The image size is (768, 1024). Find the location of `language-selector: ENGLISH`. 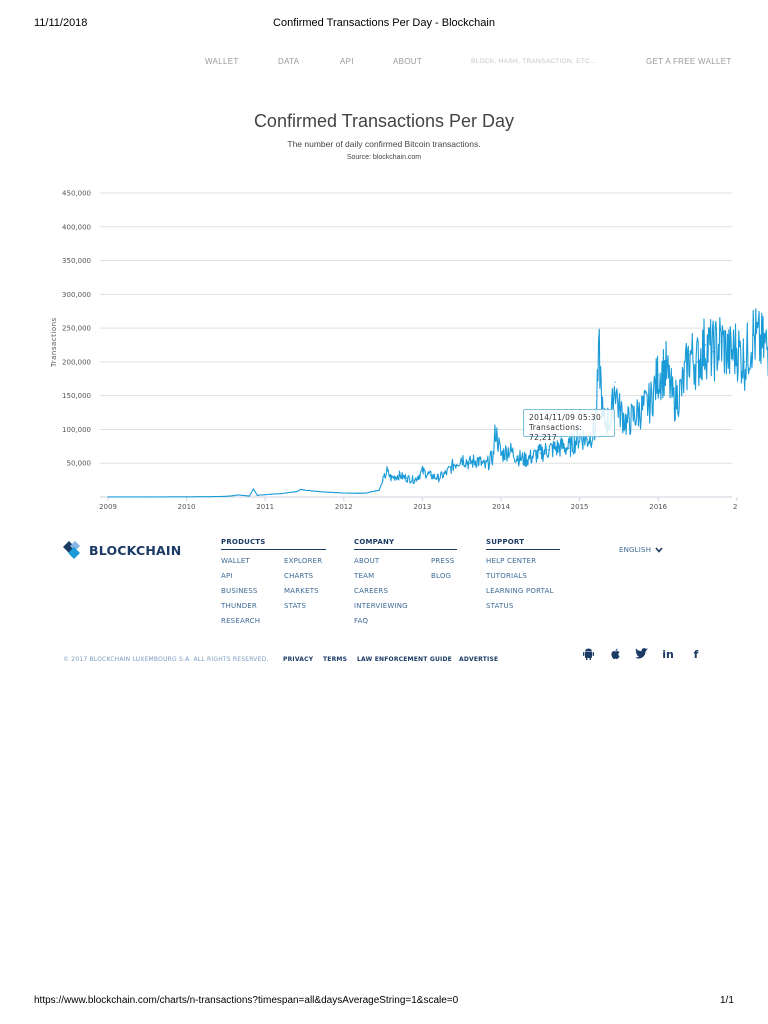

language-selector: ENGLISH is located at coordinates (641, 550).